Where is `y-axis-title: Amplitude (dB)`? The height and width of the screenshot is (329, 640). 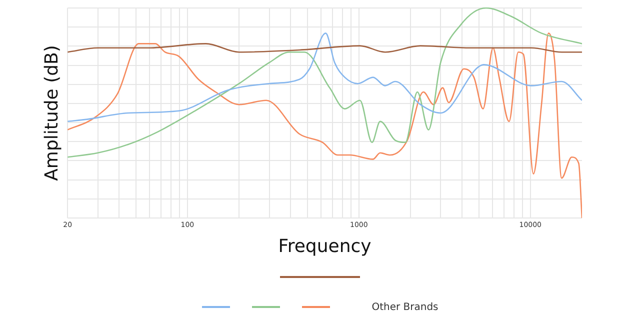 y-axis-title: Amplitude (dB) is located at coordinates (51, 113).